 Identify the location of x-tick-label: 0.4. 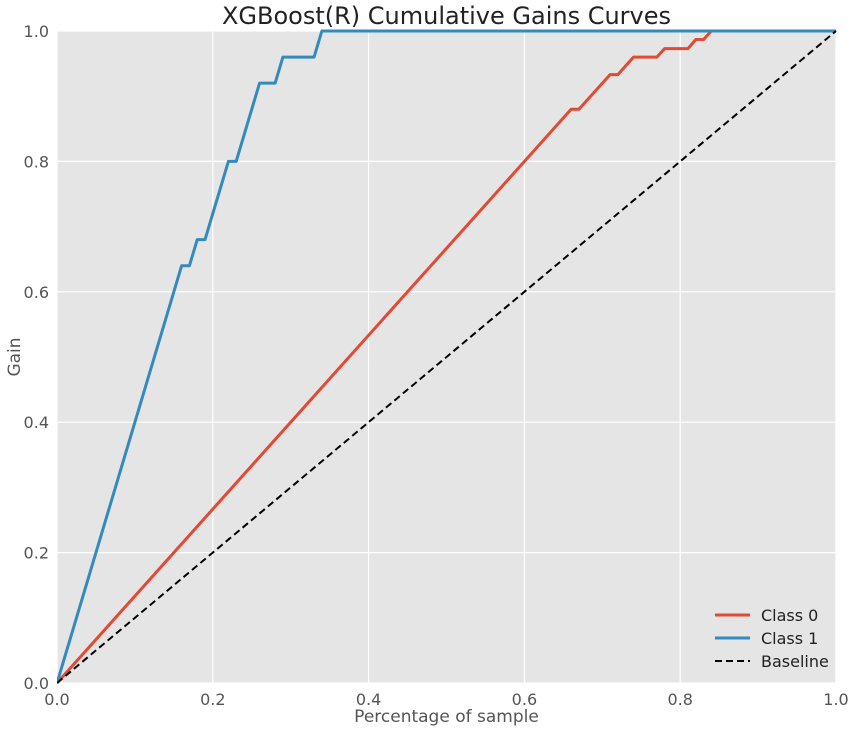
(368, 699).